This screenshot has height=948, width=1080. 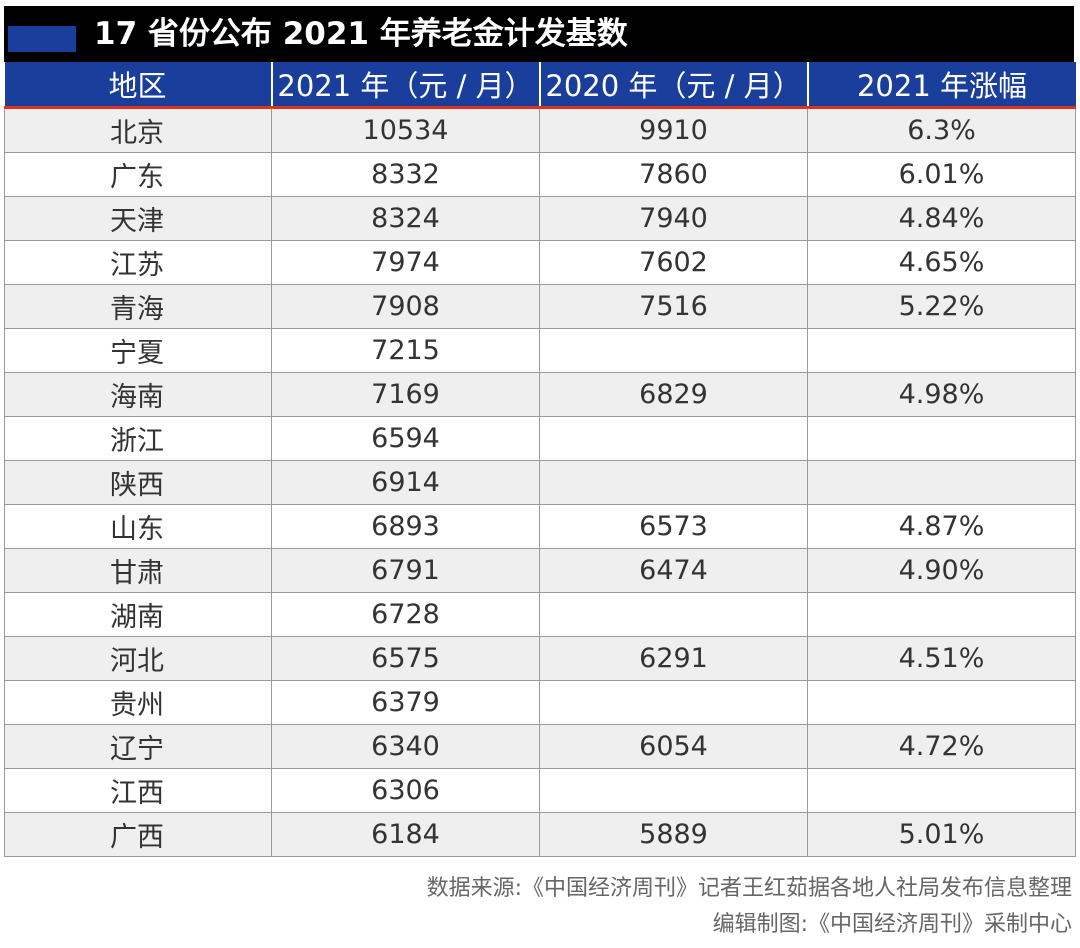 I want to click on title-accent-bar, so click(x=42, y=39).